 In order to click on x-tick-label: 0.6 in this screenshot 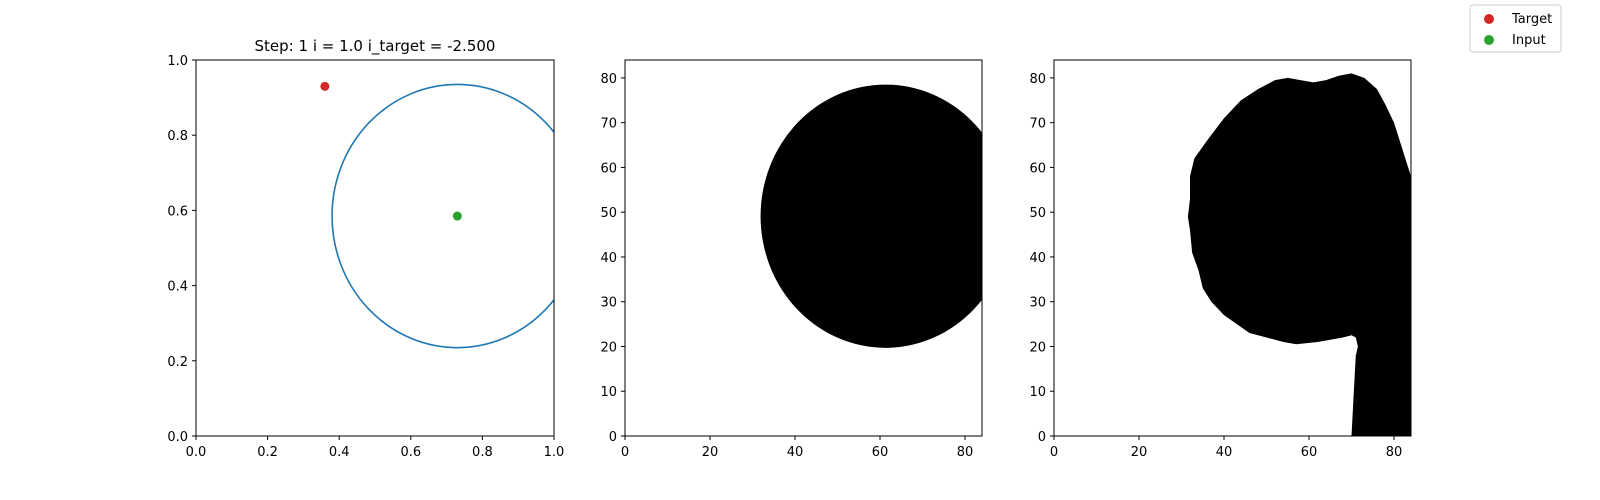, I will do `click(410, 452)`.